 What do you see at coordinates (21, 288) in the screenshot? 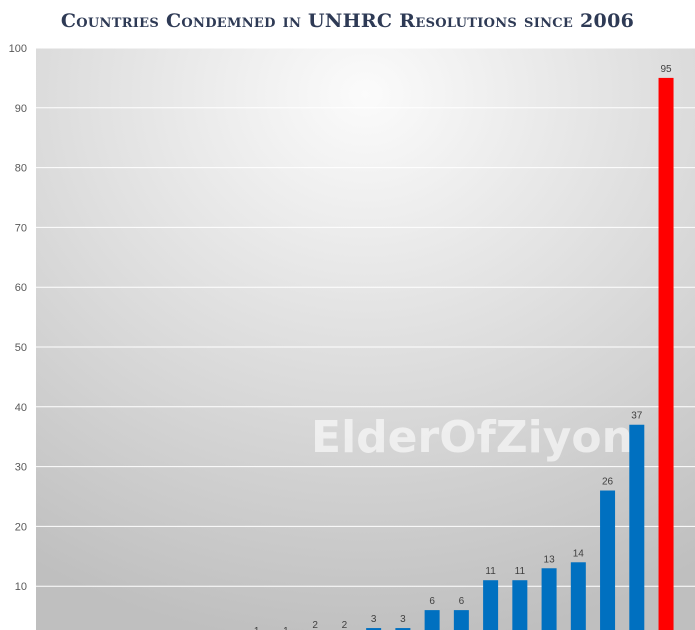
I see `y-tick-label: 60` at bounding box center [21, 288].